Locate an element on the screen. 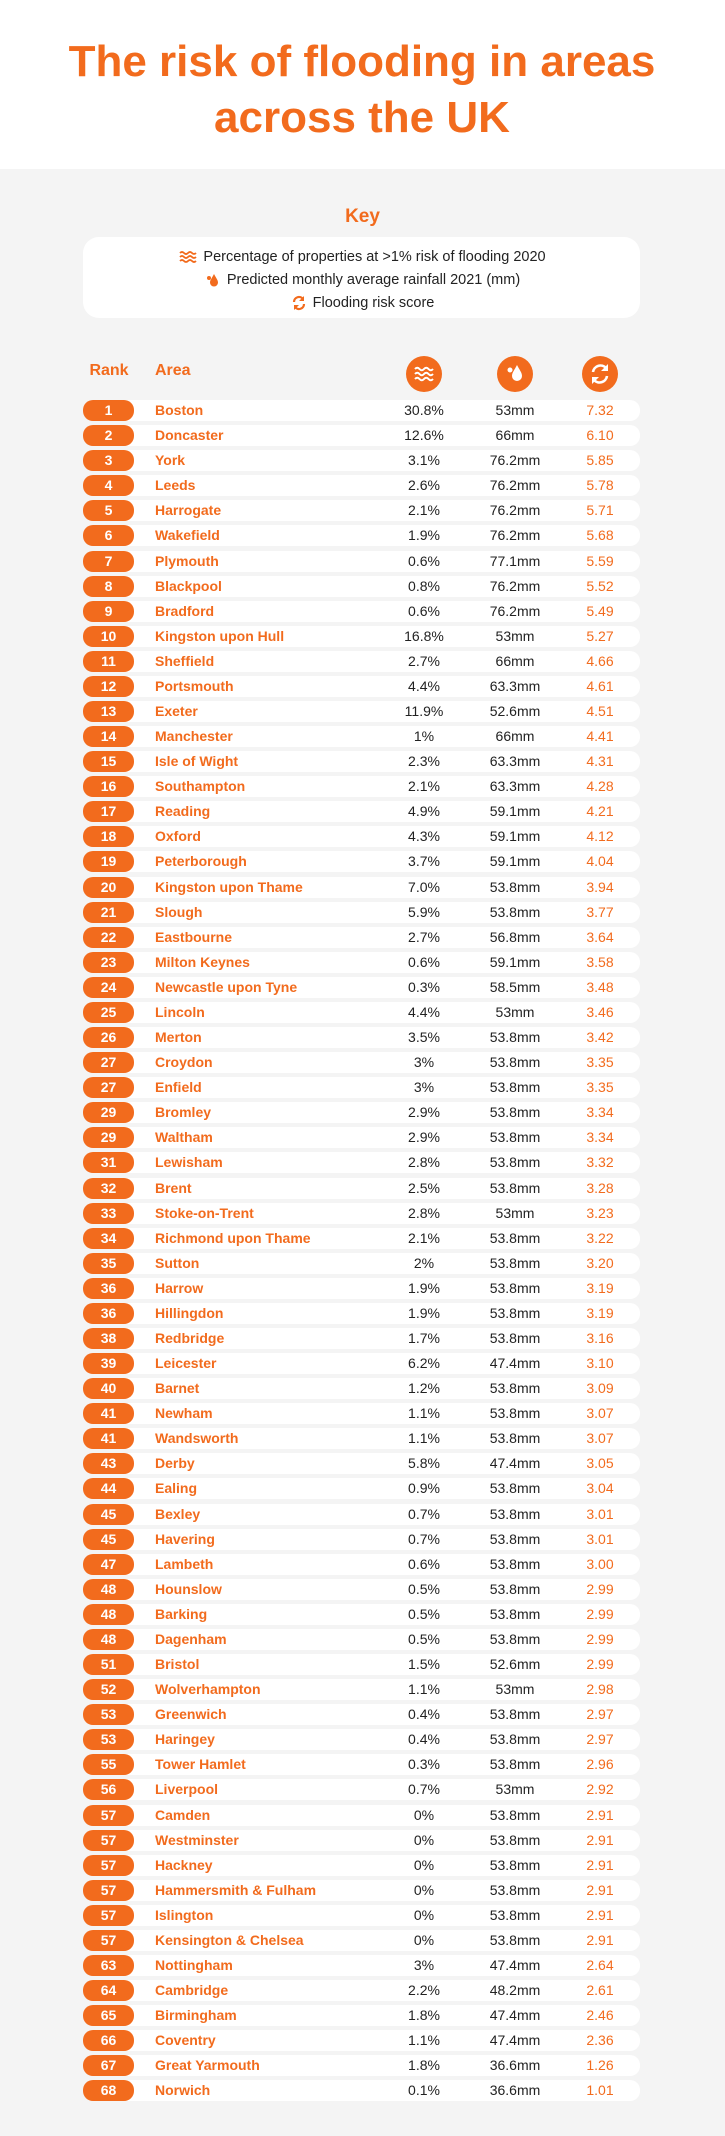 Image resolution: width=725 pixels, height=2136 pixels. rank: 64 is located at coordinates (108, 1990).